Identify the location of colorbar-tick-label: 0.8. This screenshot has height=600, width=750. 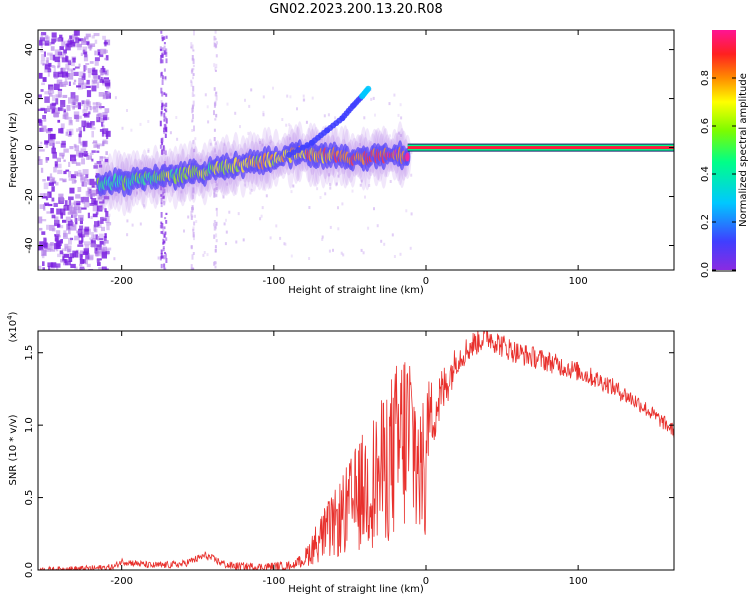
(705, 78).